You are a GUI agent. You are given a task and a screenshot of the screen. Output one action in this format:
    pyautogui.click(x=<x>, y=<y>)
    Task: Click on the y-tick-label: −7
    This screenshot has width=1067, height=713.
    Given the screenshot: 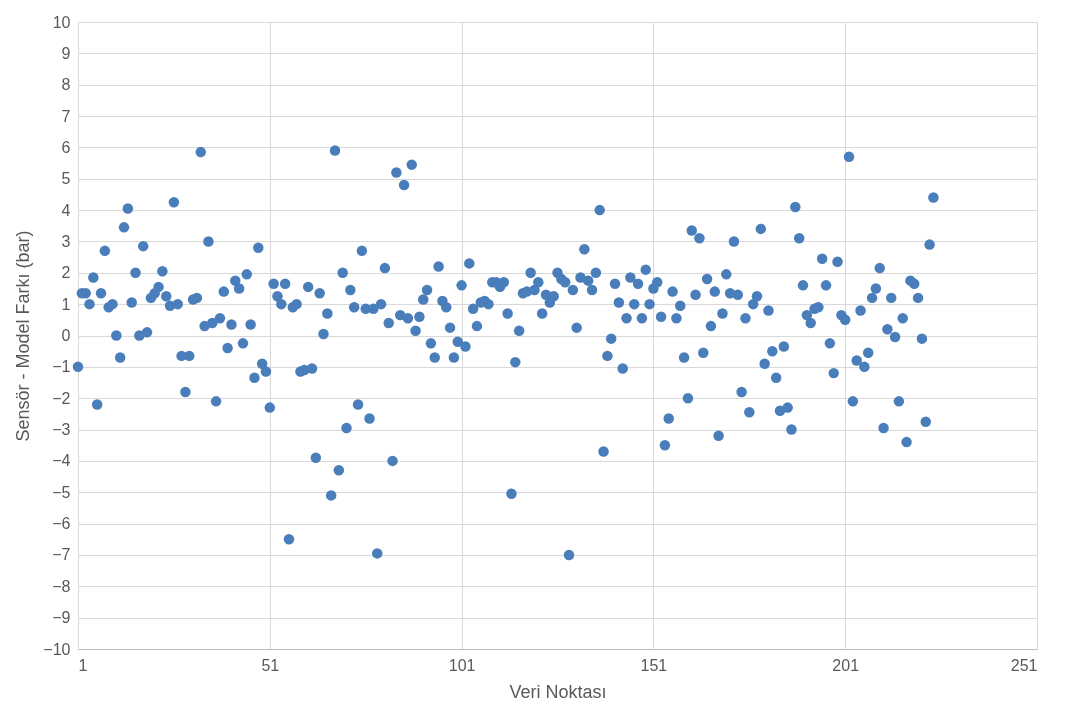 What is the action you would take?
    pyautogui.click(x=61, y=555)
    